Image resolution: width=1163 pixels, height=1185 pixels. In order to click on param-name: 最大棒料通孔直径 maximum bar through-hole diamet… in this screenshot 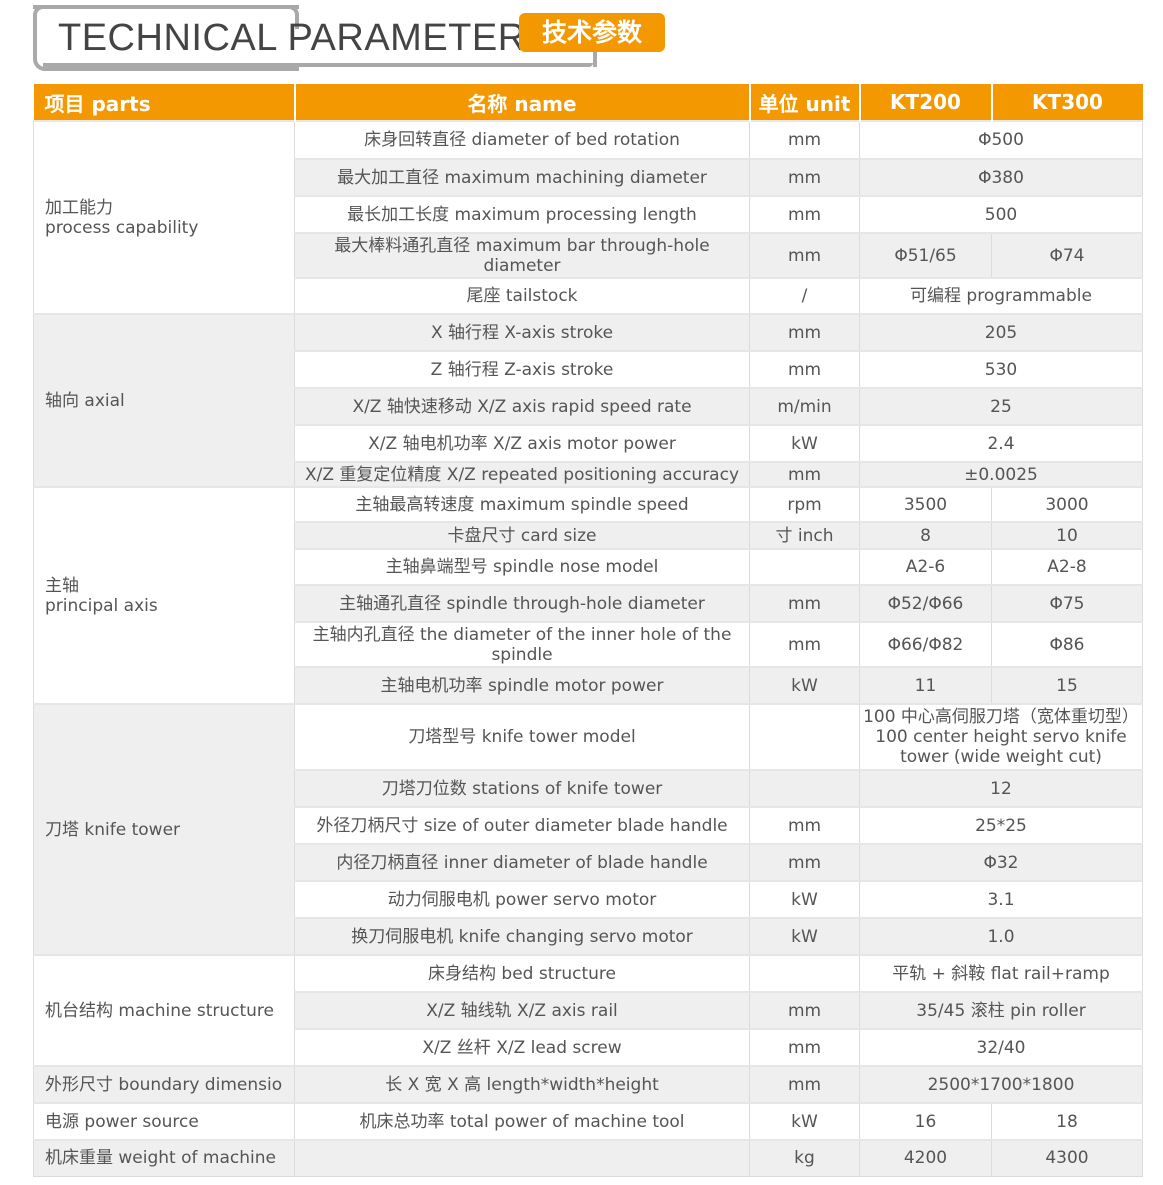, I will do `click(522, 255)`.